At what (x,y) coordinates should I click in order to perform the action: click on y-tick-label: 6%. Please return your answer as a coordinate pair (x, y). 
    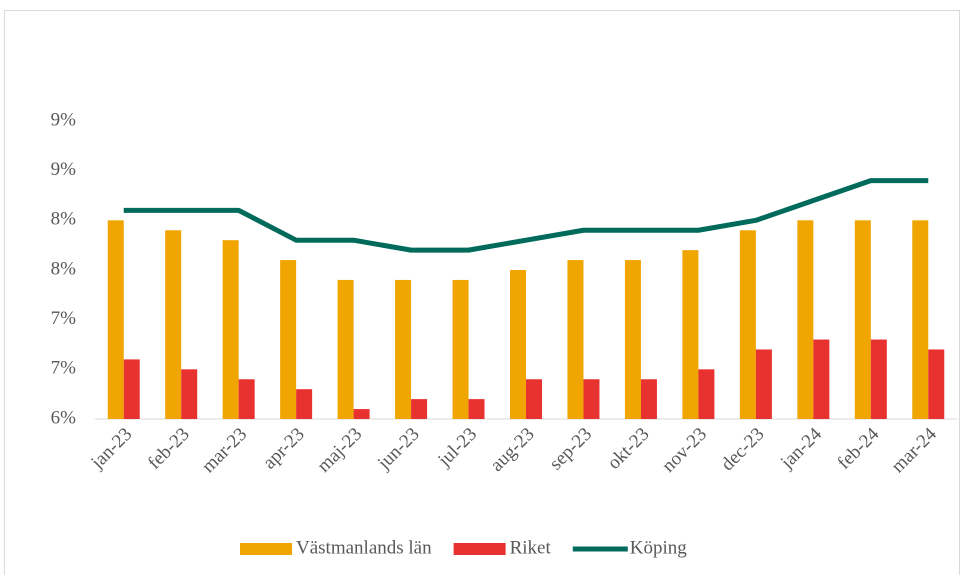
    Looking at the image, I should click on (64, 417).